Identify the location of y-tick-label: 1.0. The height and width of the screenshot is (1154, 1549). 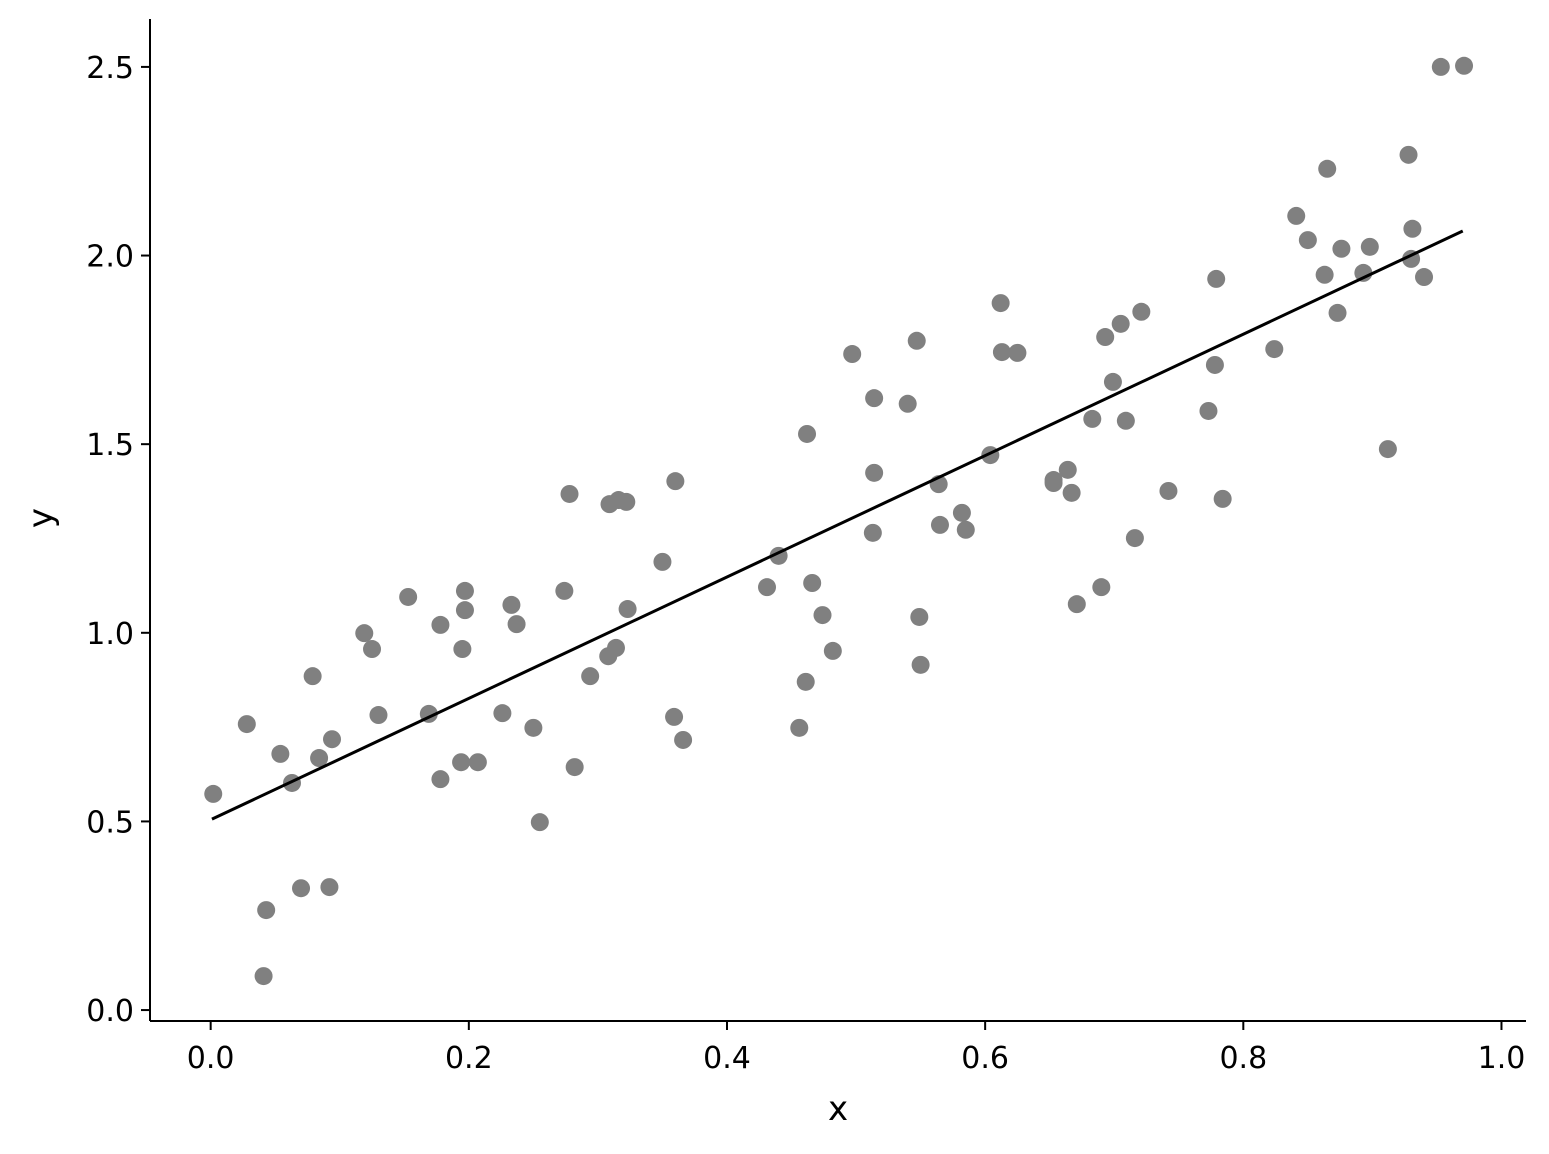
(110, 634).